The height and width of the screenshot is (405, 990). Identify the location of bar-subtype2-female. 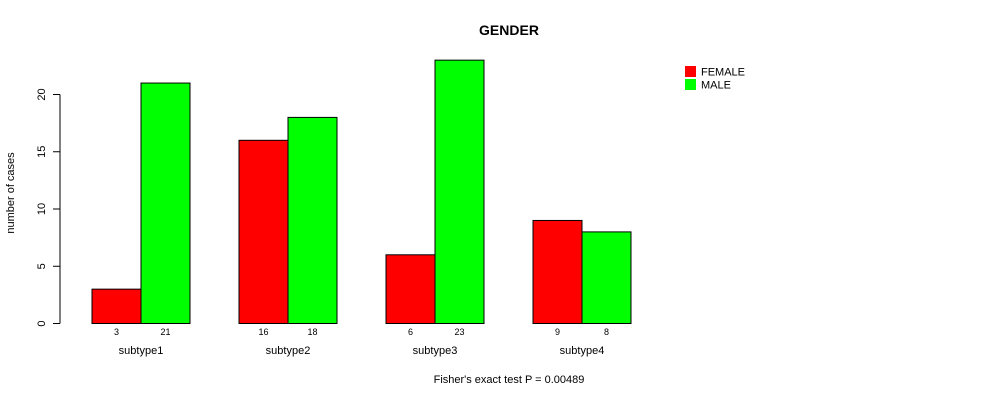
(263, 231).